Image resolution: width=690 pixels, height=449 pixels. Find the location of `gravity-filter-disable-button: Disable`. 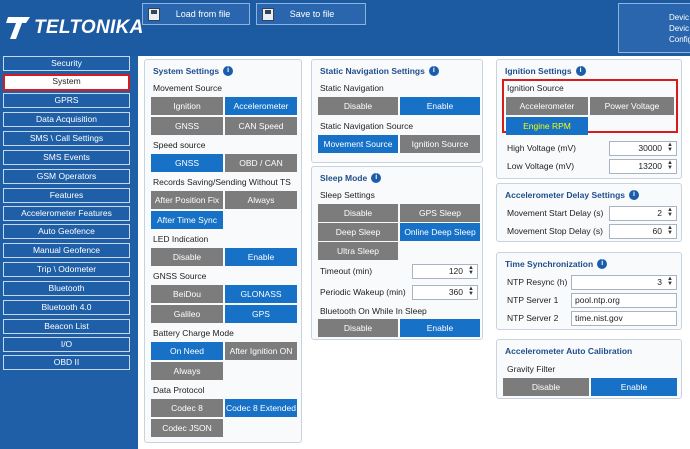

gravity-filter-disable-button: Disable is located at coordinates (546, 387).